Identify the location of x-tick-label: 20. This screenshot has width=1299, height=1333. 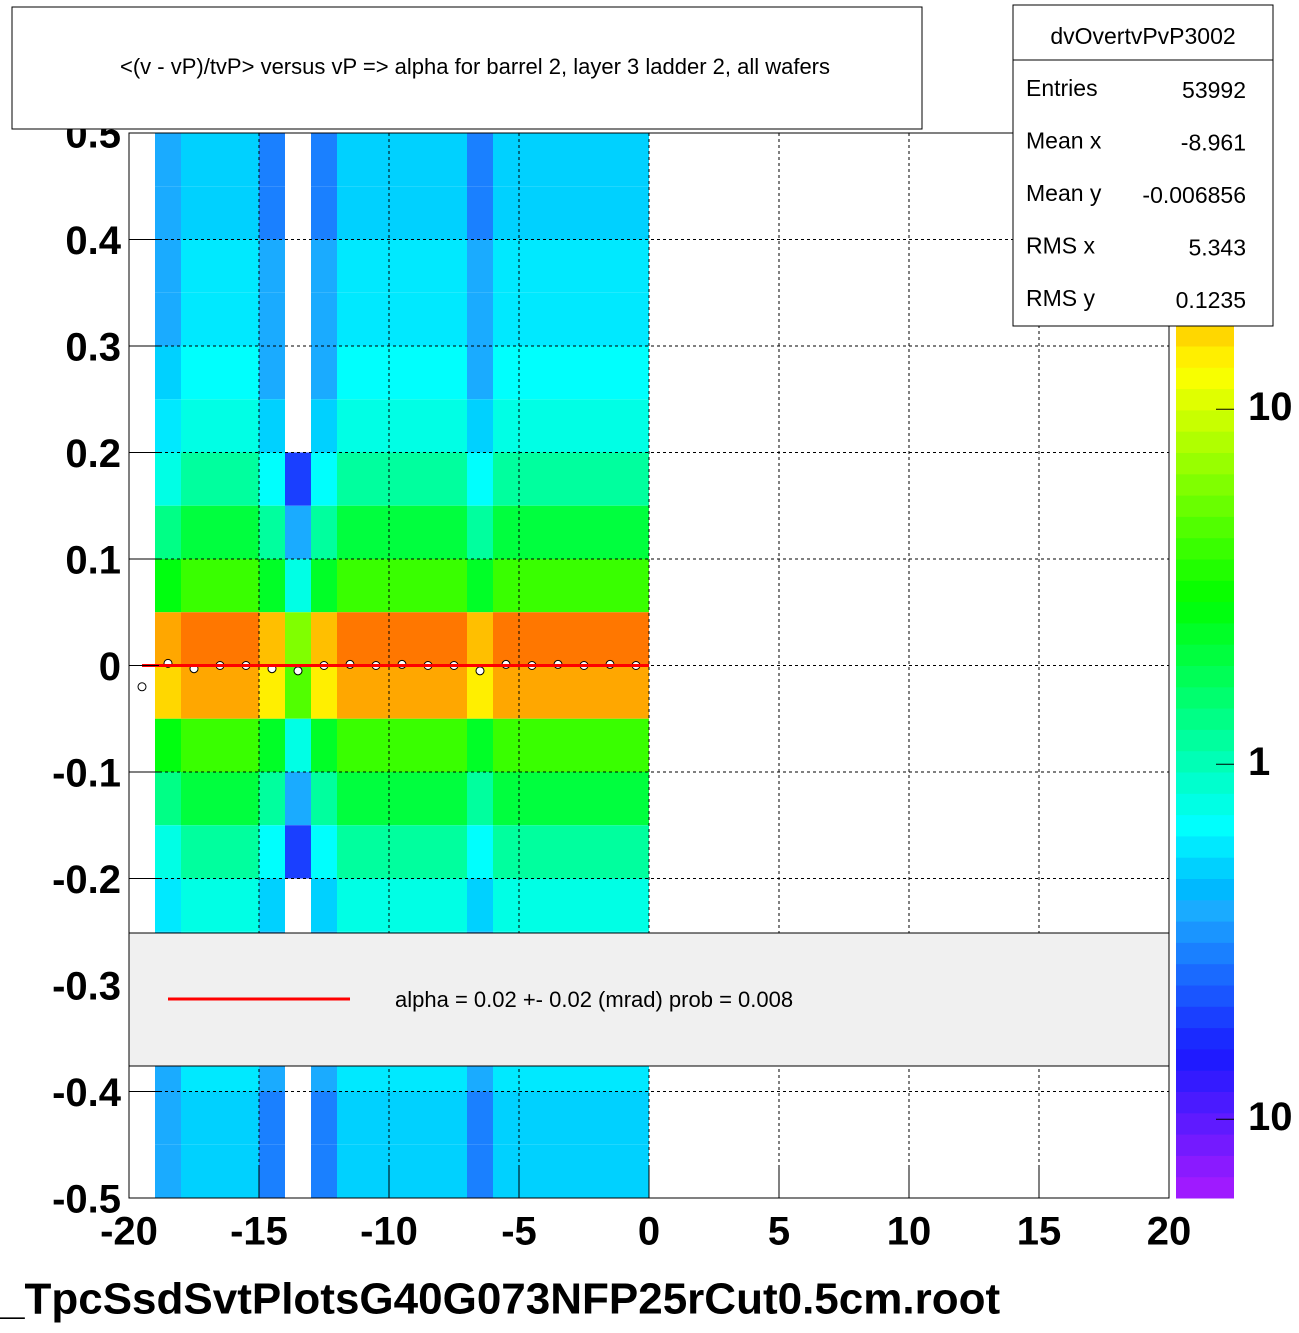
(1169, 1232).